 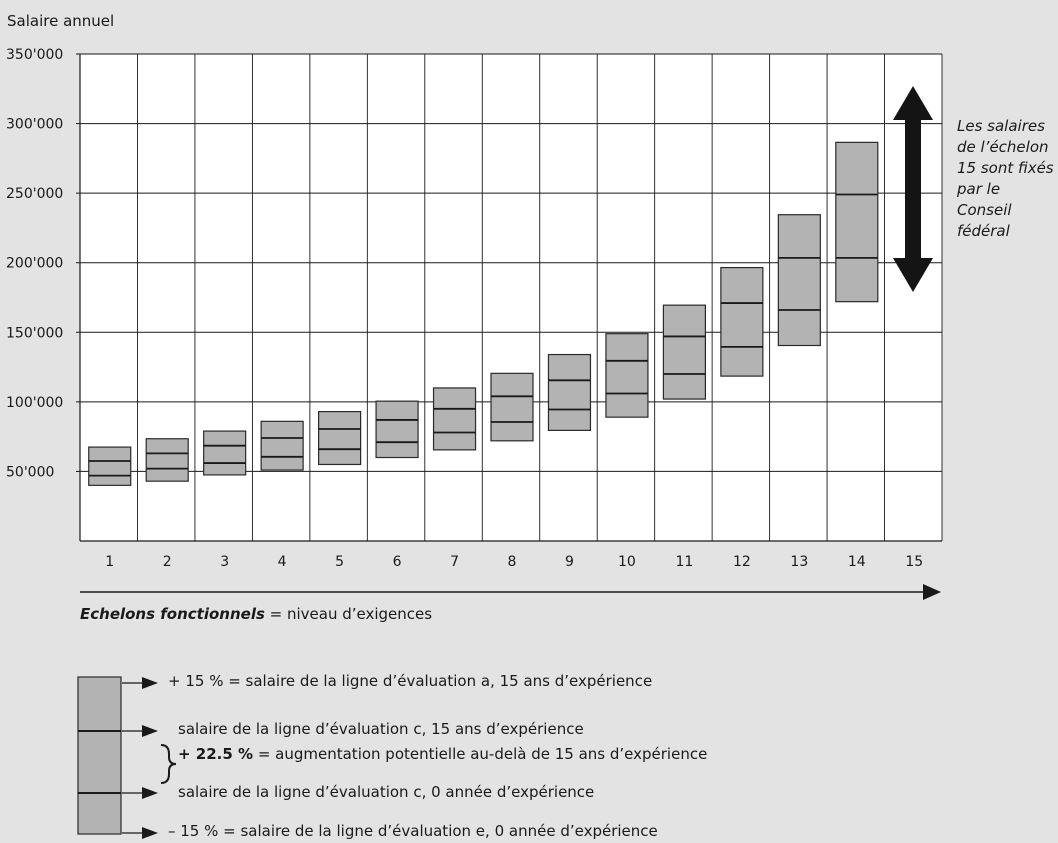 I want to click on x-axis-arrow, so click(x=510, y=592).